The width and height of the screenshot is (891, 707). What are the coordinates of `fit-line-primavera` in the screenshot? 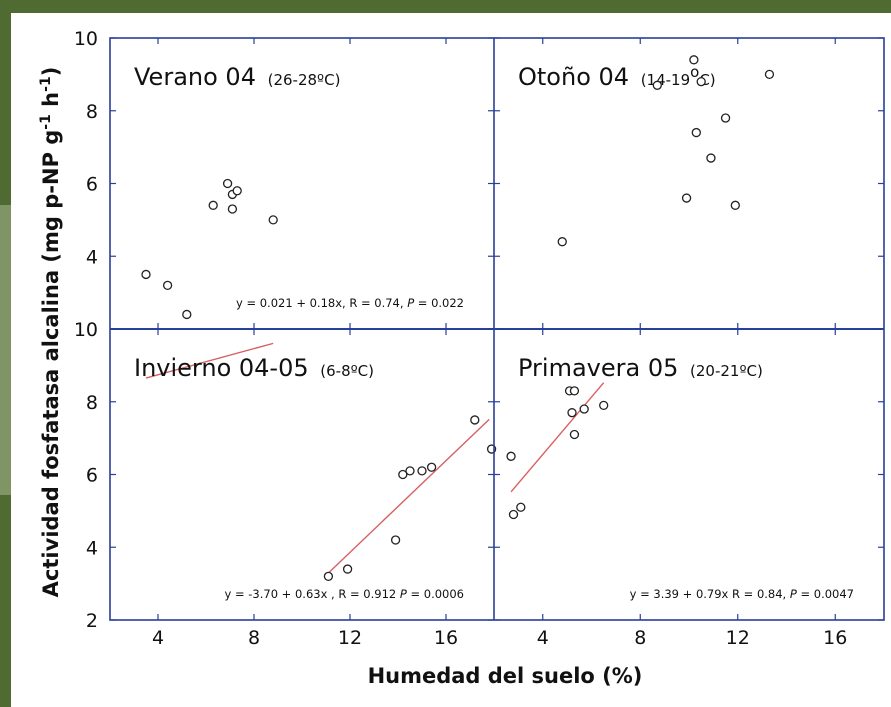 It's located at (557, 437).